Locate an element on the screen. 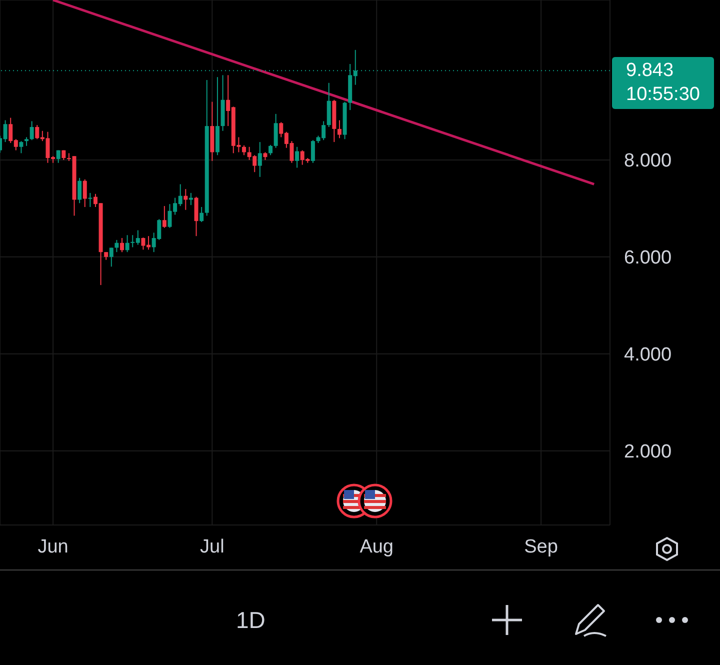 The width and height of the screenshot is (720, 665). y-tick-label: 6.000 is located at coordinates (648, 258).